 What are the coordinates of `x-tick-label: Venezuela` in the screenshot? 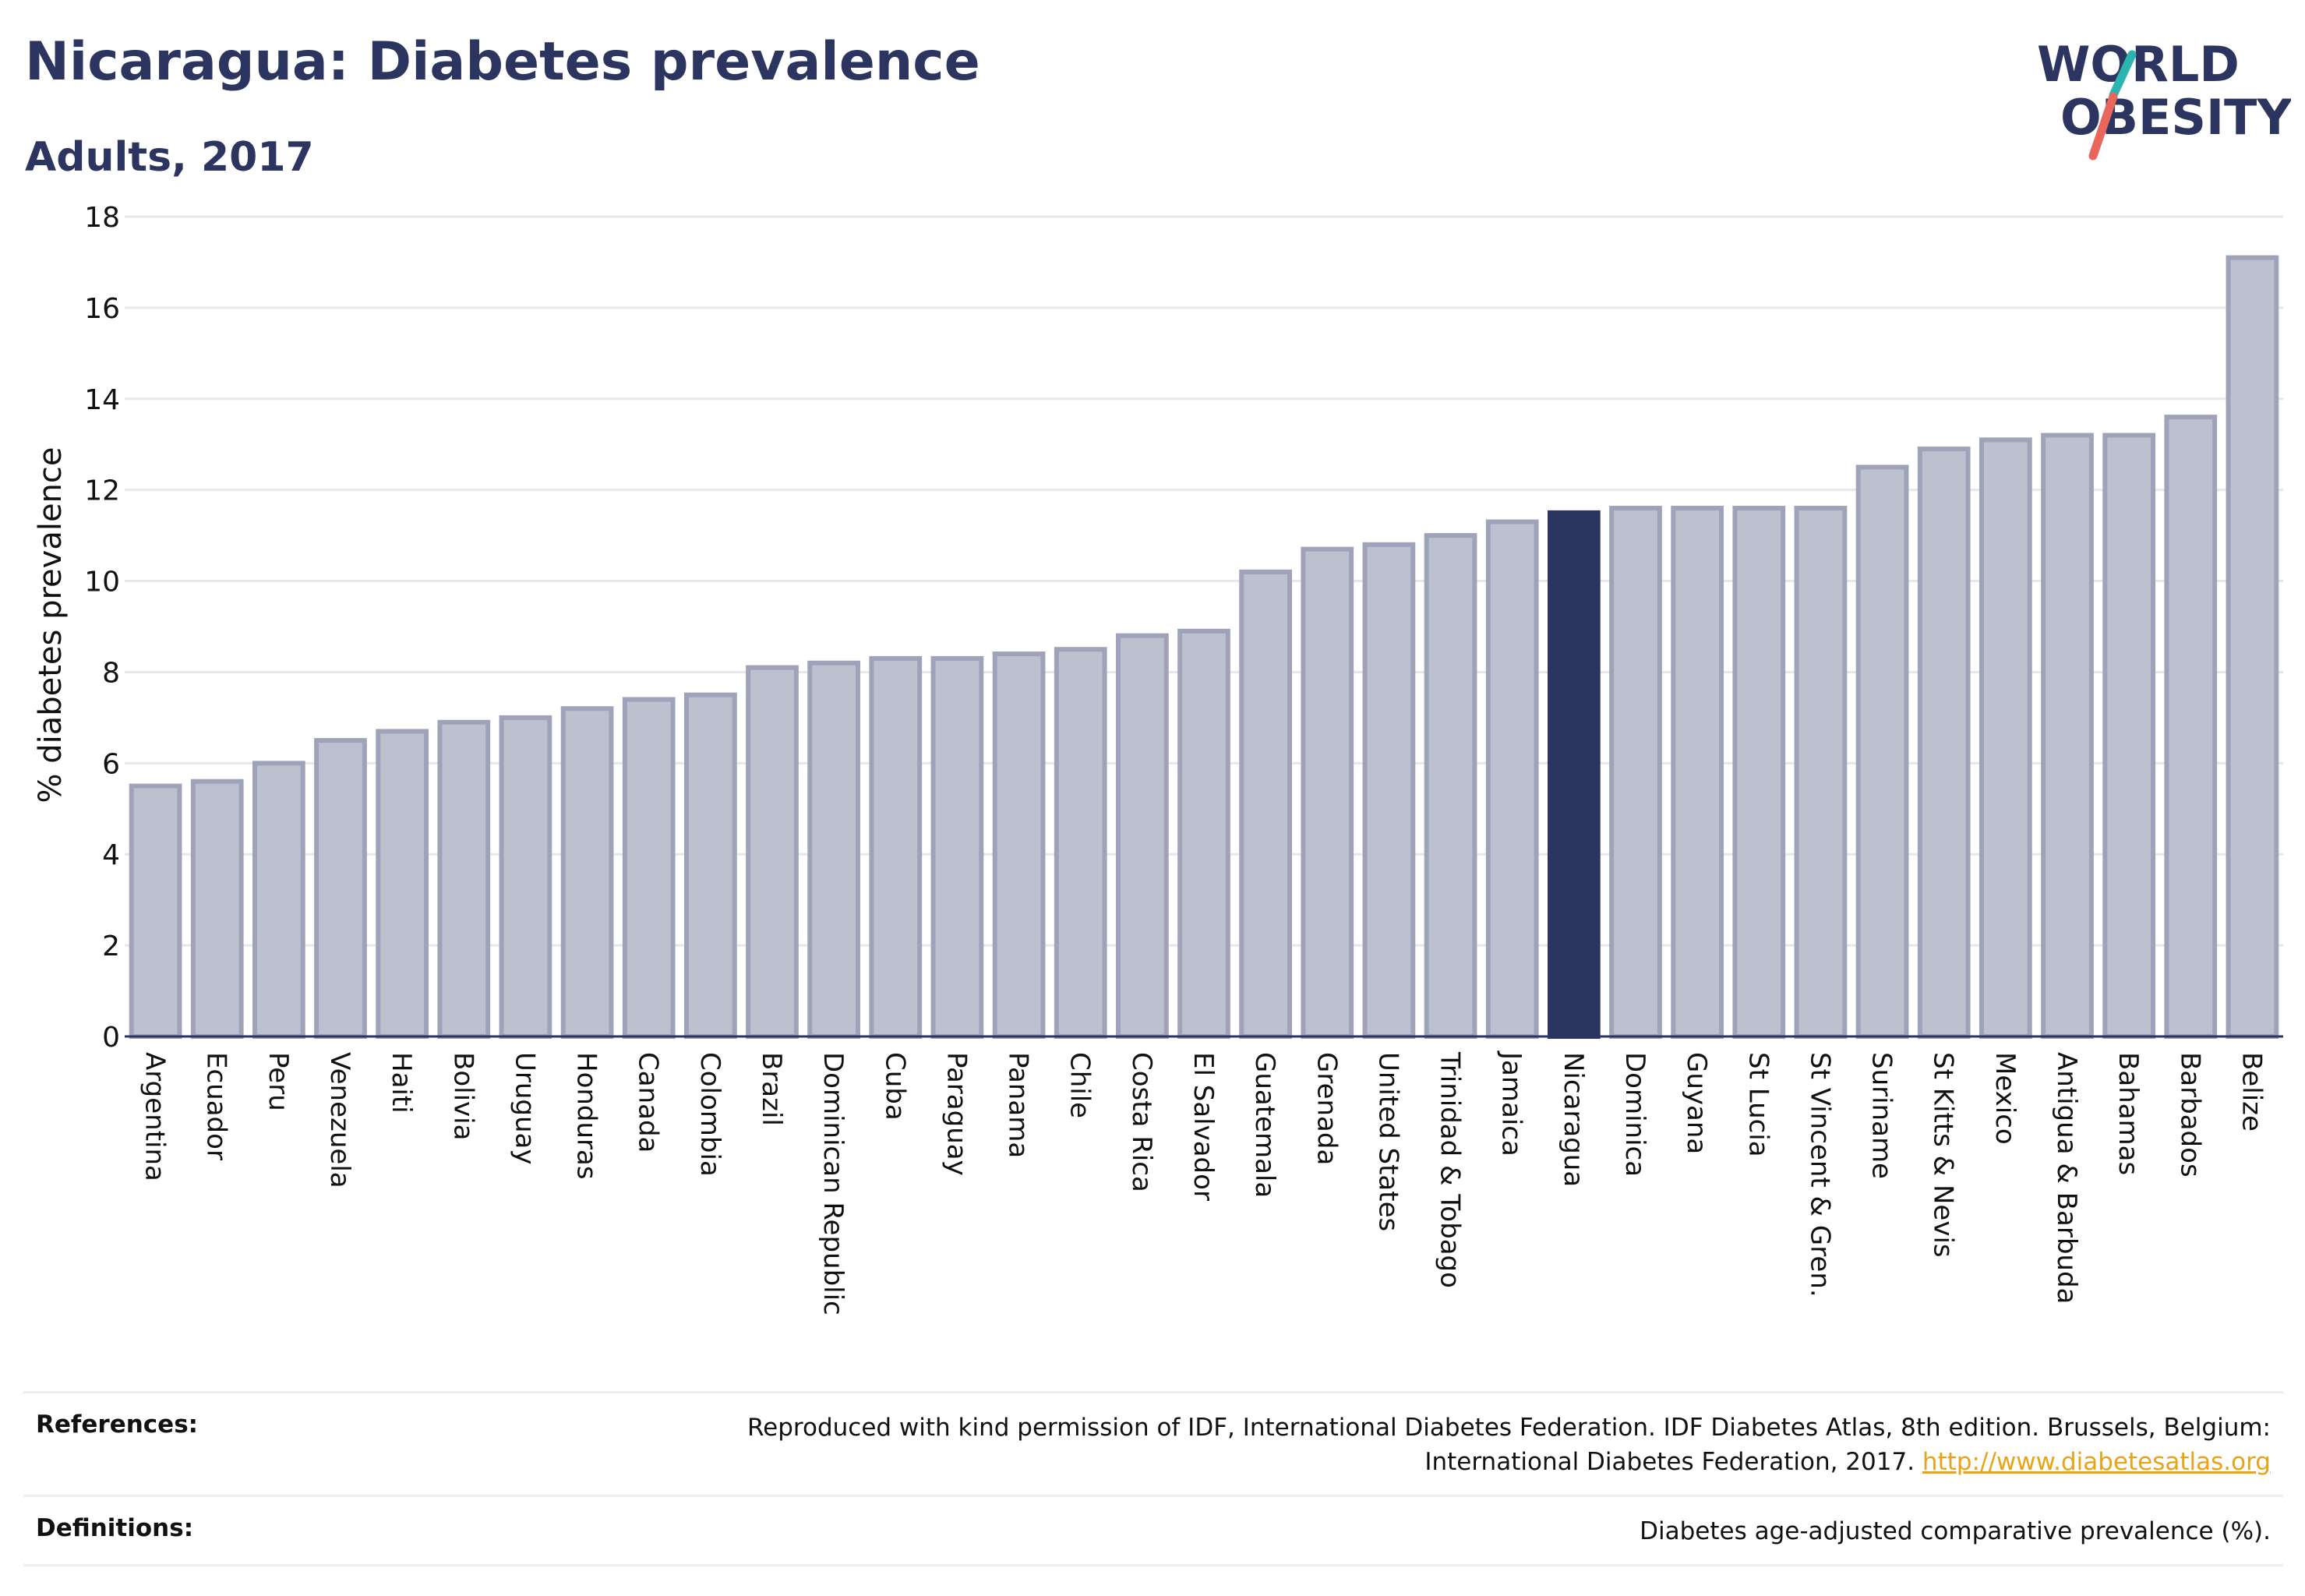 It's located at (339, 1120).